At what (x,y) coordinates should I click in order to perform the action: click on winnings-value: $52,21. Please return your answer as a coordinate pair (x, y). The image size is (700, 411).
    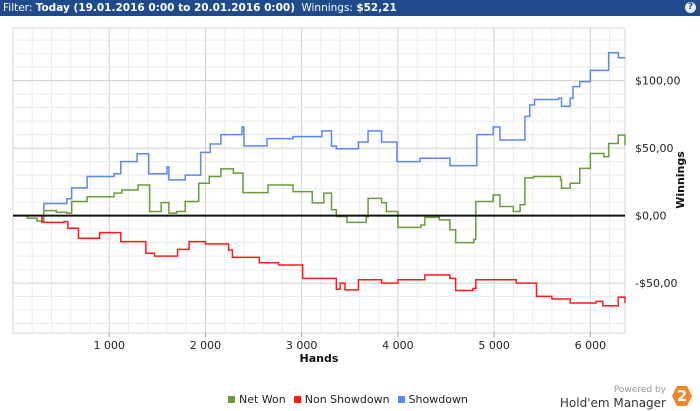
    Looking at the image, I should click on (376, 8).